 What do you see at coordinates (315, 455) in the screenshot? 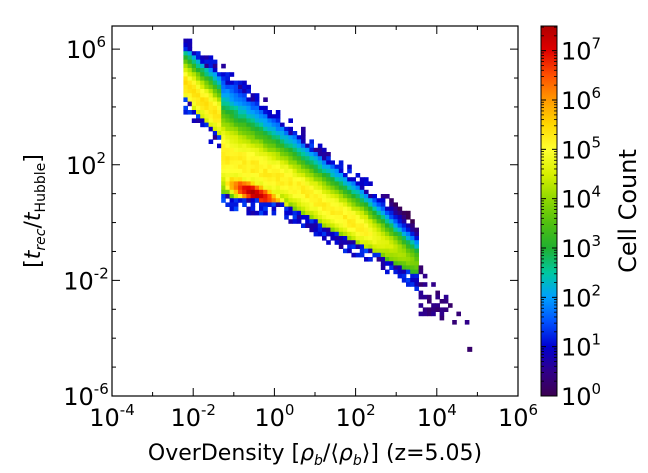
I see `x-axis-label: OverDensity [ρb/⟨ρb⟩] (z=5.05)` at bounding box center [315, 455].